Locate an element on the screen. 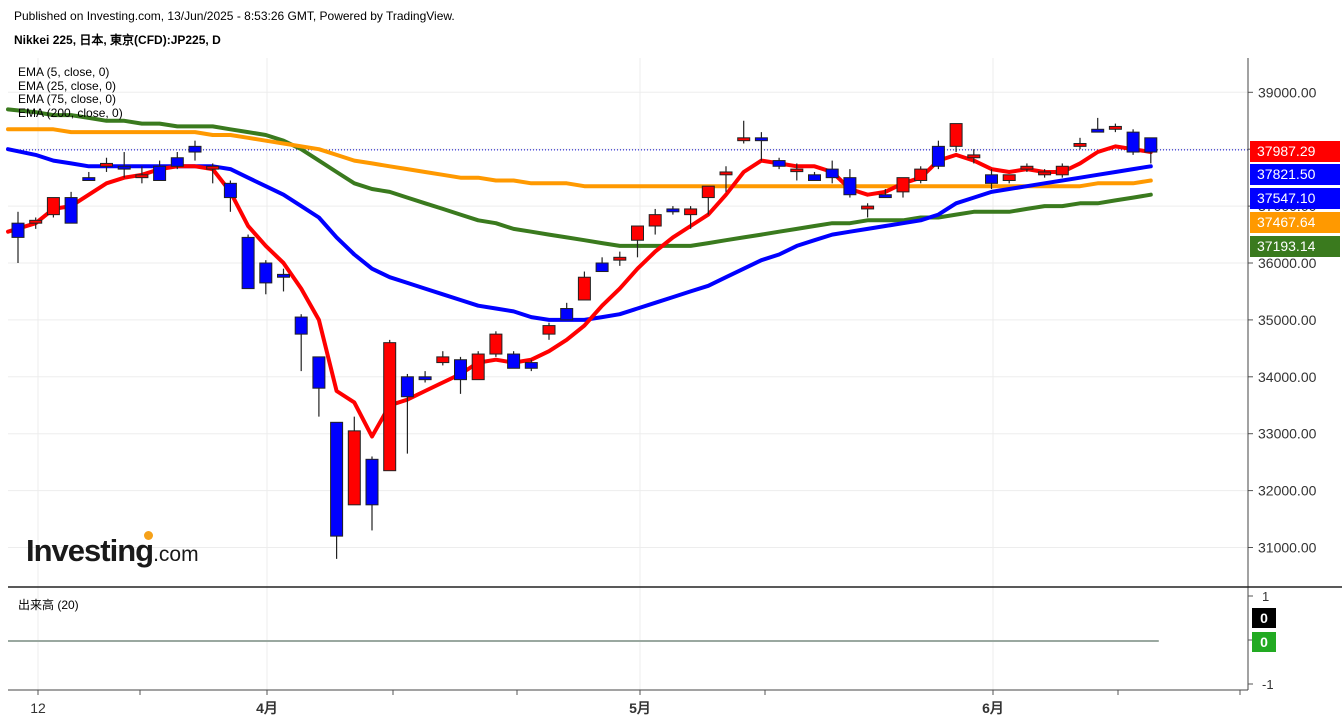  last-price-tag: 37987.29 is located at coordinates (1295, 151).